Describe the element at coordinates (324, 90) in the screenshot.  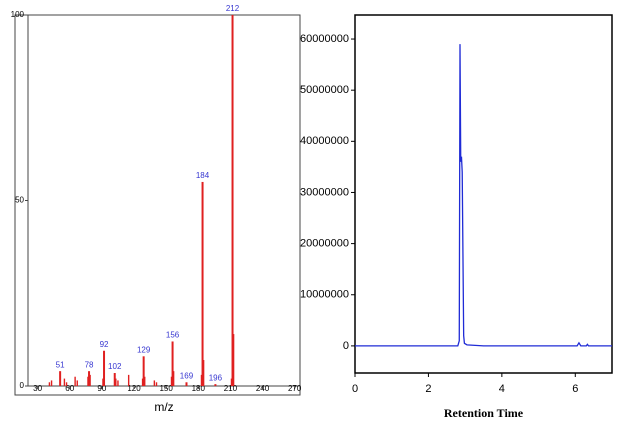
I see `y-tick-label: 50000000` at that location.